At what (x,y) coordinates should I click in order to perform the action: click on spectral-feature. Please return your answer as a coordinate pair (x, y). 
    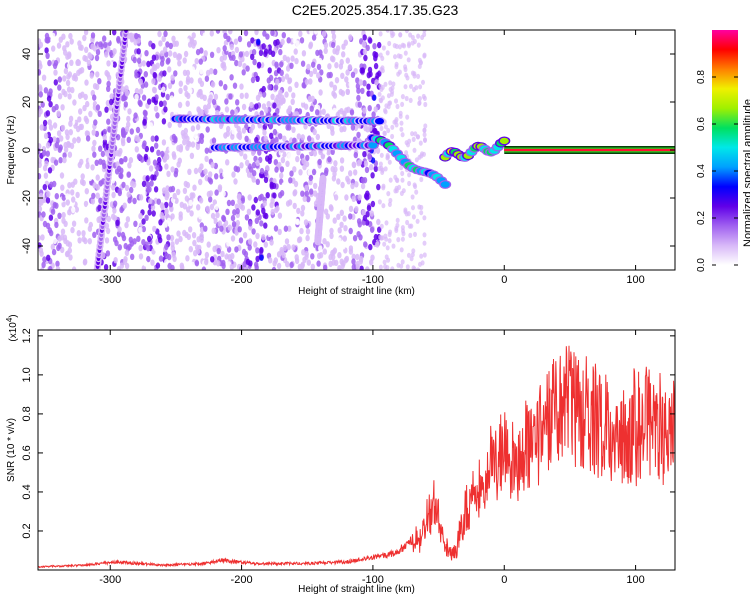
    Looking at the image, I should click on (111, 150).